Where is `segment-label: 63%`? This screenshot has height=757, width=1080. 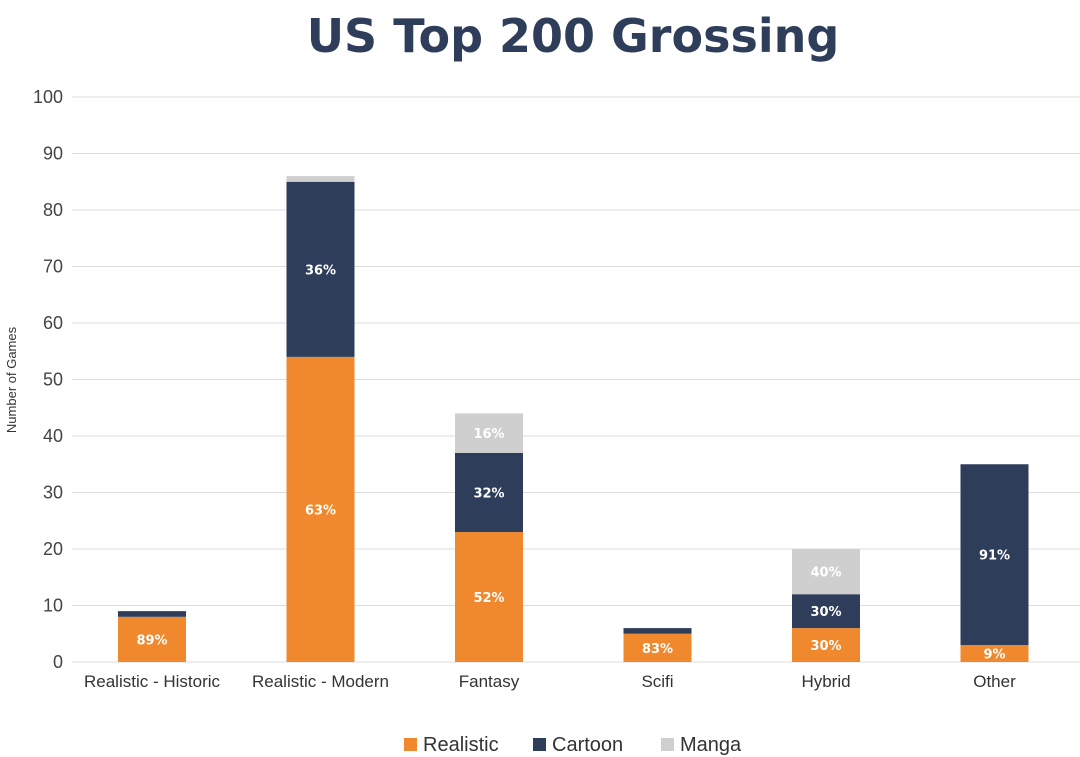 segment-label: 63% is located at coordinates (320, 510).